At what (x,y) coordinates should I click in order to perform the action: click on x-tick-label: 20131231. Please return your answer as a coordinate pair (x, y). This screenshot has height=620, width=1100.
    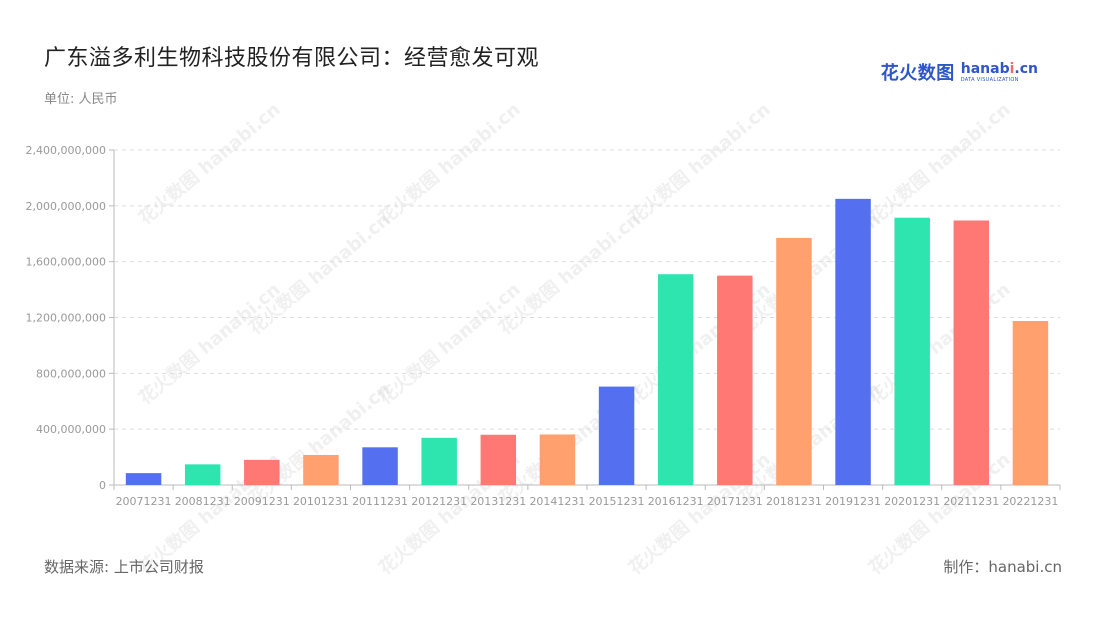
    Looking at the image, I should click on (498, 501).